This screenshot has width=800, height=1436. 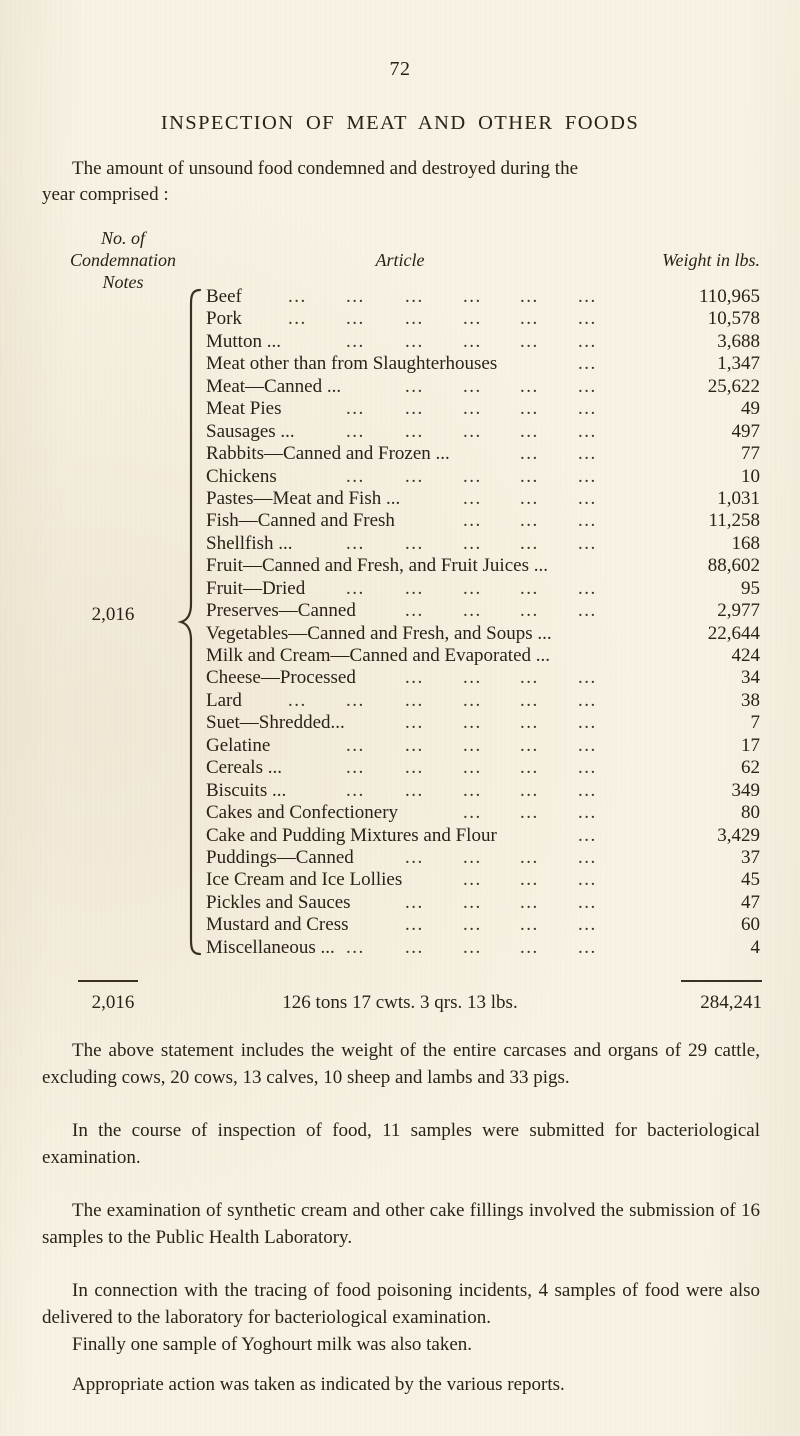 What do you see at coordinates (750, 768) in the screenshot?
I see `table-cell-weight: 62` at bounding box center [750, 768].